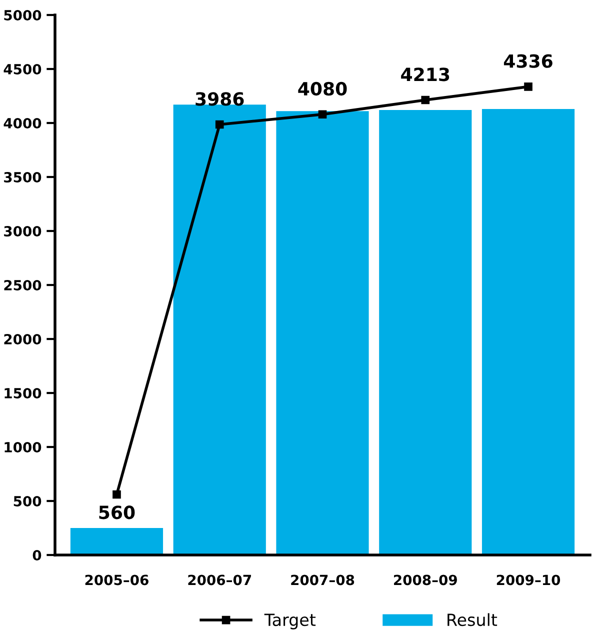 This screenshot has height=639, width=596. Describe the element at coordinates (23, 285) in the screenshot. I see `y-tick-label: 2500` at that location.